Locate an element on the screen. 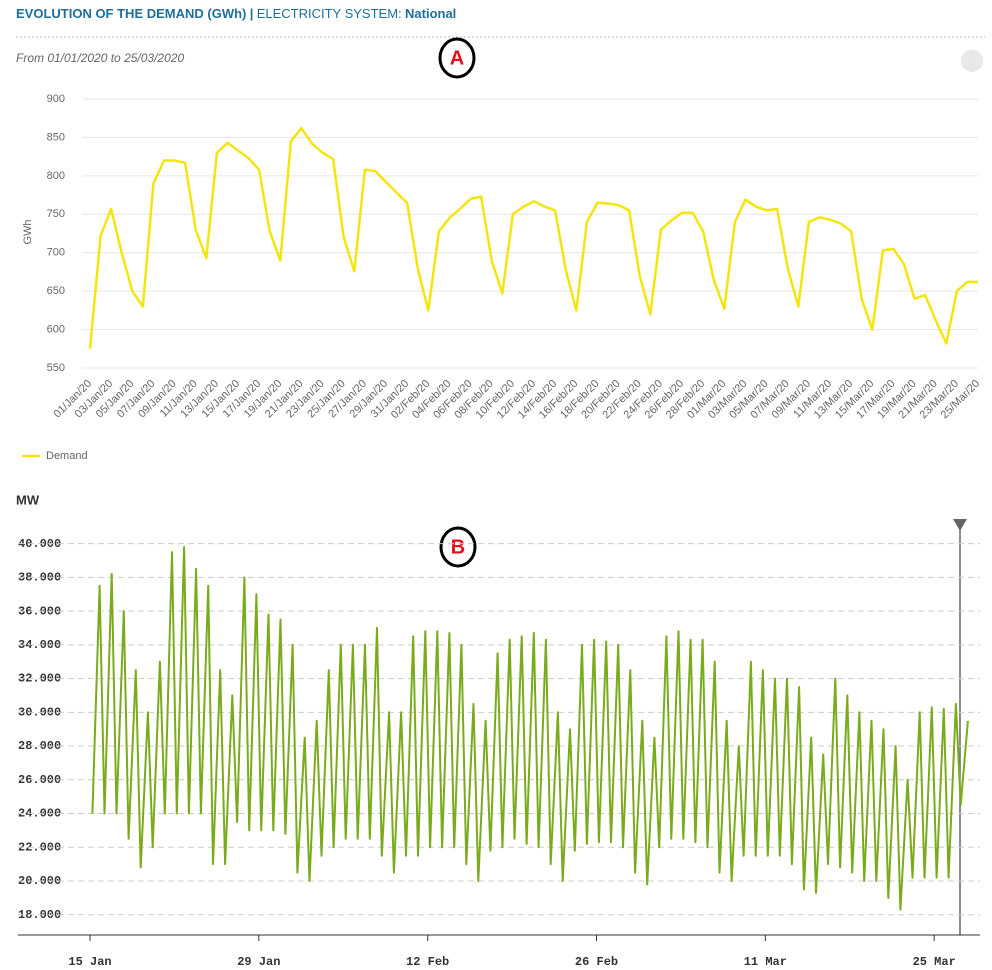  system: National is located at coordinates (430, 13).